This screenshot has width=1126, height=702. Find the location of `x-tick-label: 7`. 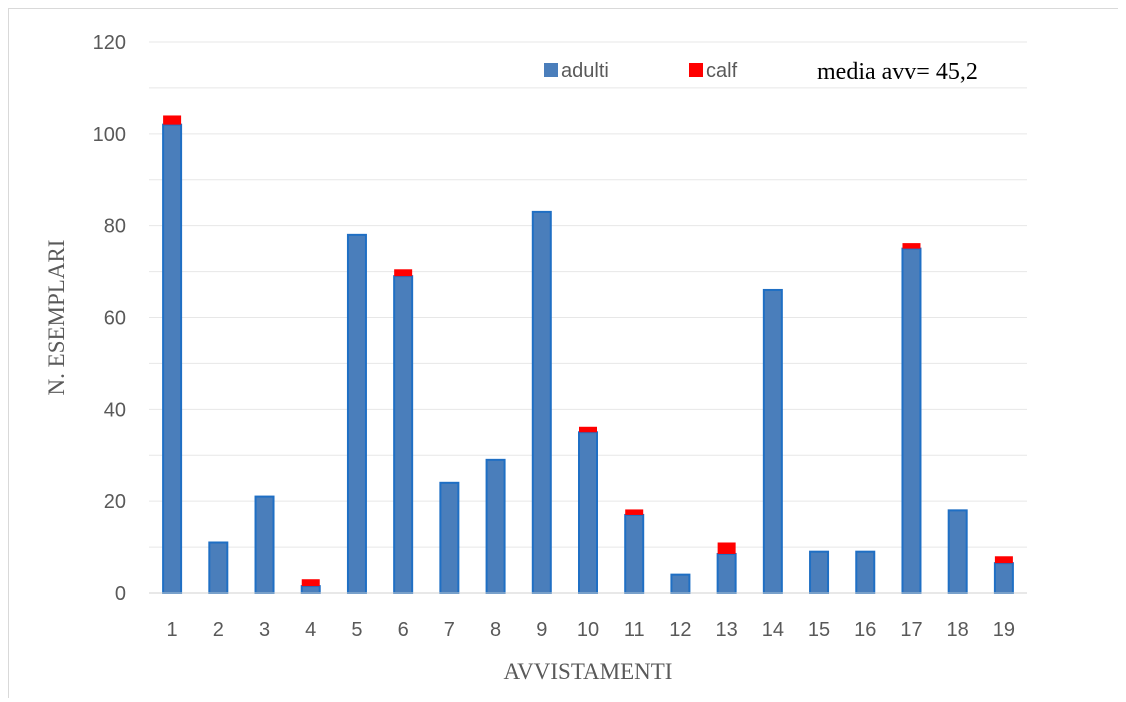

x-tick-label: 7 is located at coordinates (449, 630).